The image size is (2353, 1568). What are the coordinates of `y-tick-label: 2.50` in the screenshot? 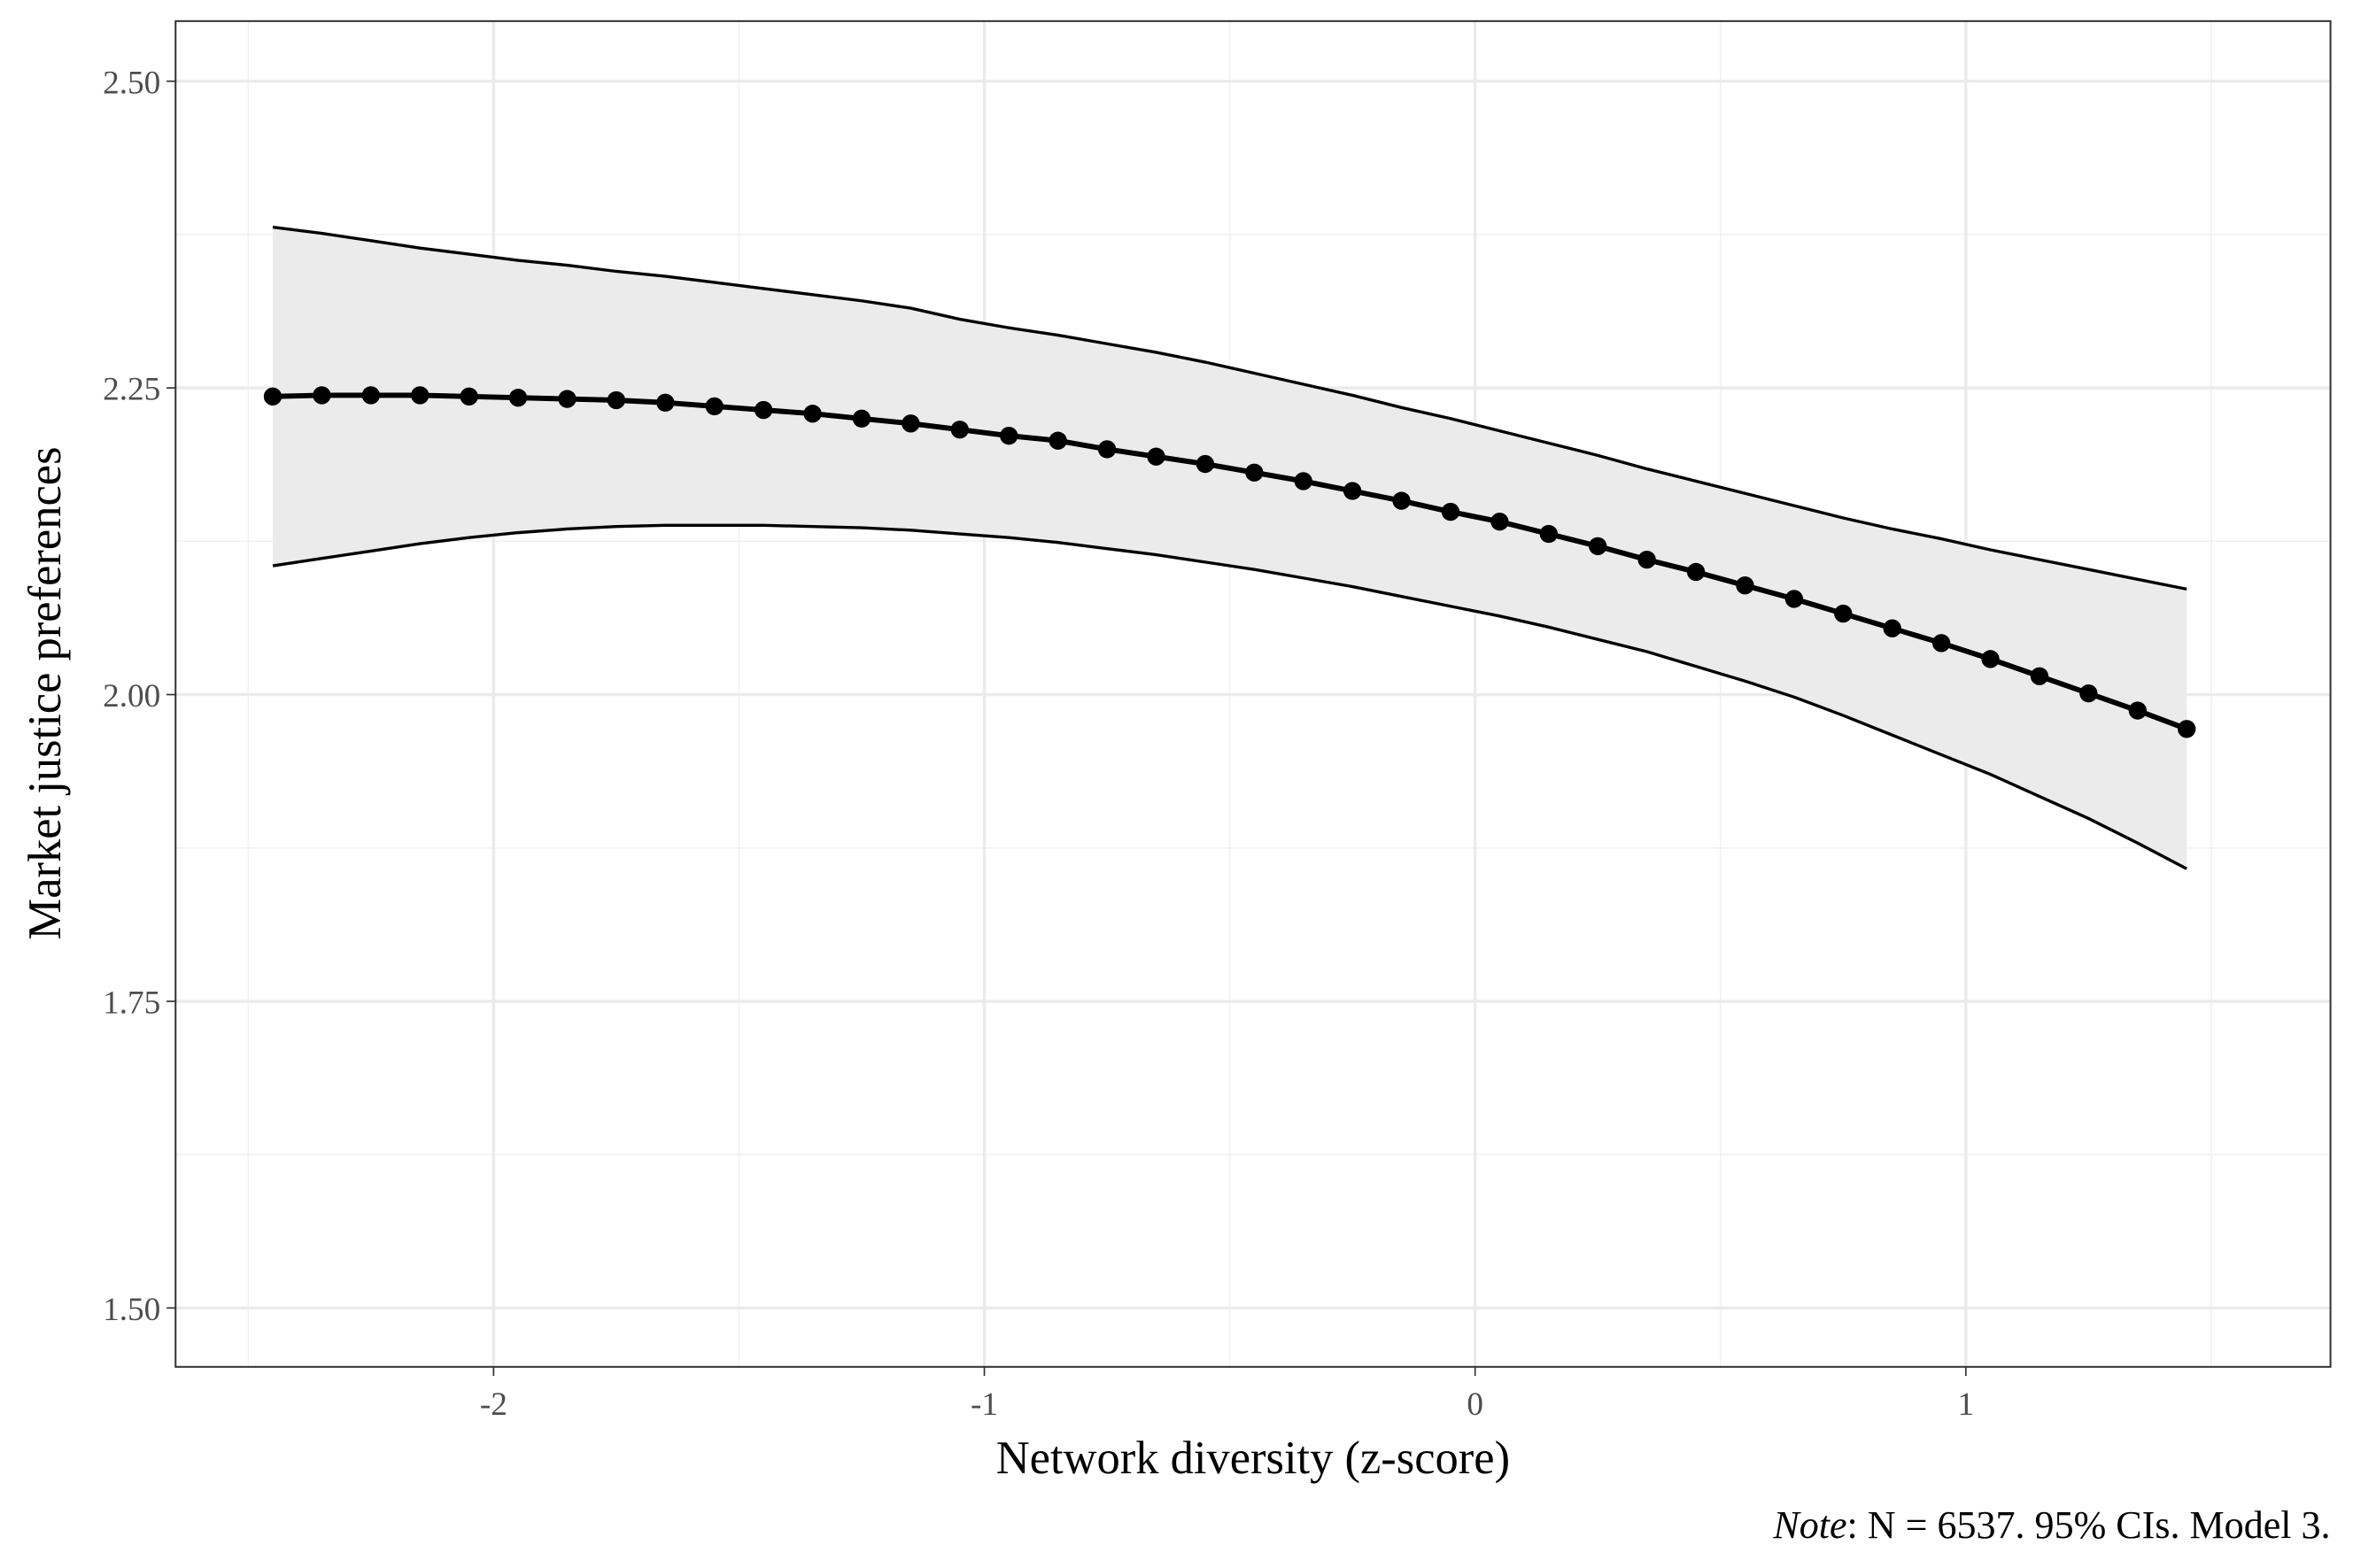 It's located at (131, 83).